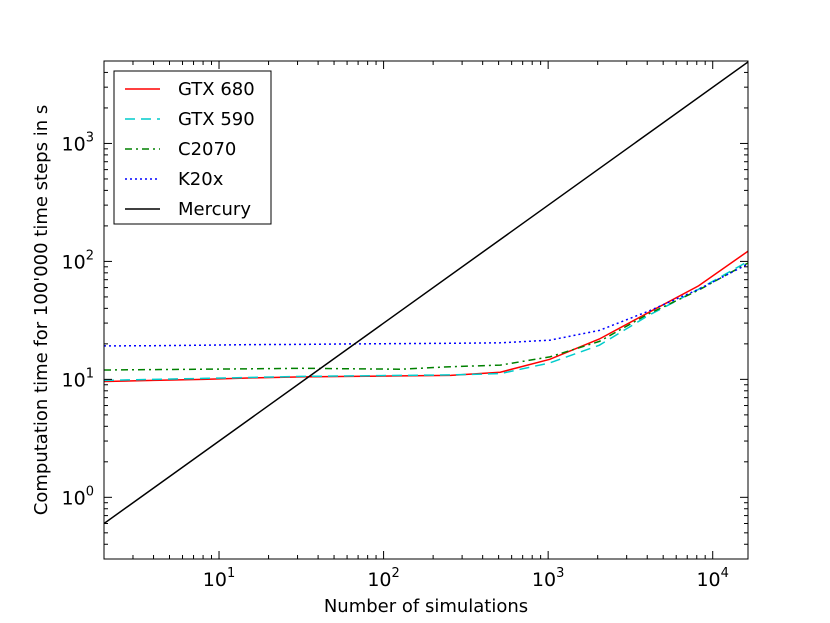  What do you see at coordinates (548, 578) in the screenshot?
I see `x-tick-label: 10³` at bounding box center [548, 578].